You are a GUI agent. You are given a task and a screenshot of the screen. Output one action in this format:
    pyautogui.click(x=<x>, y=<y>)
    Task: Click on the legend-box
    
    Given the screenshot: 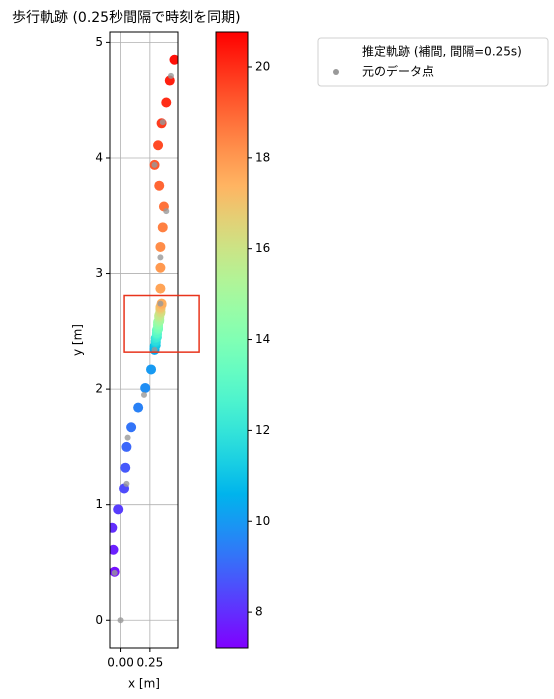 What is the action you would take?
    pyautogui.click(x=433, y=62)
    